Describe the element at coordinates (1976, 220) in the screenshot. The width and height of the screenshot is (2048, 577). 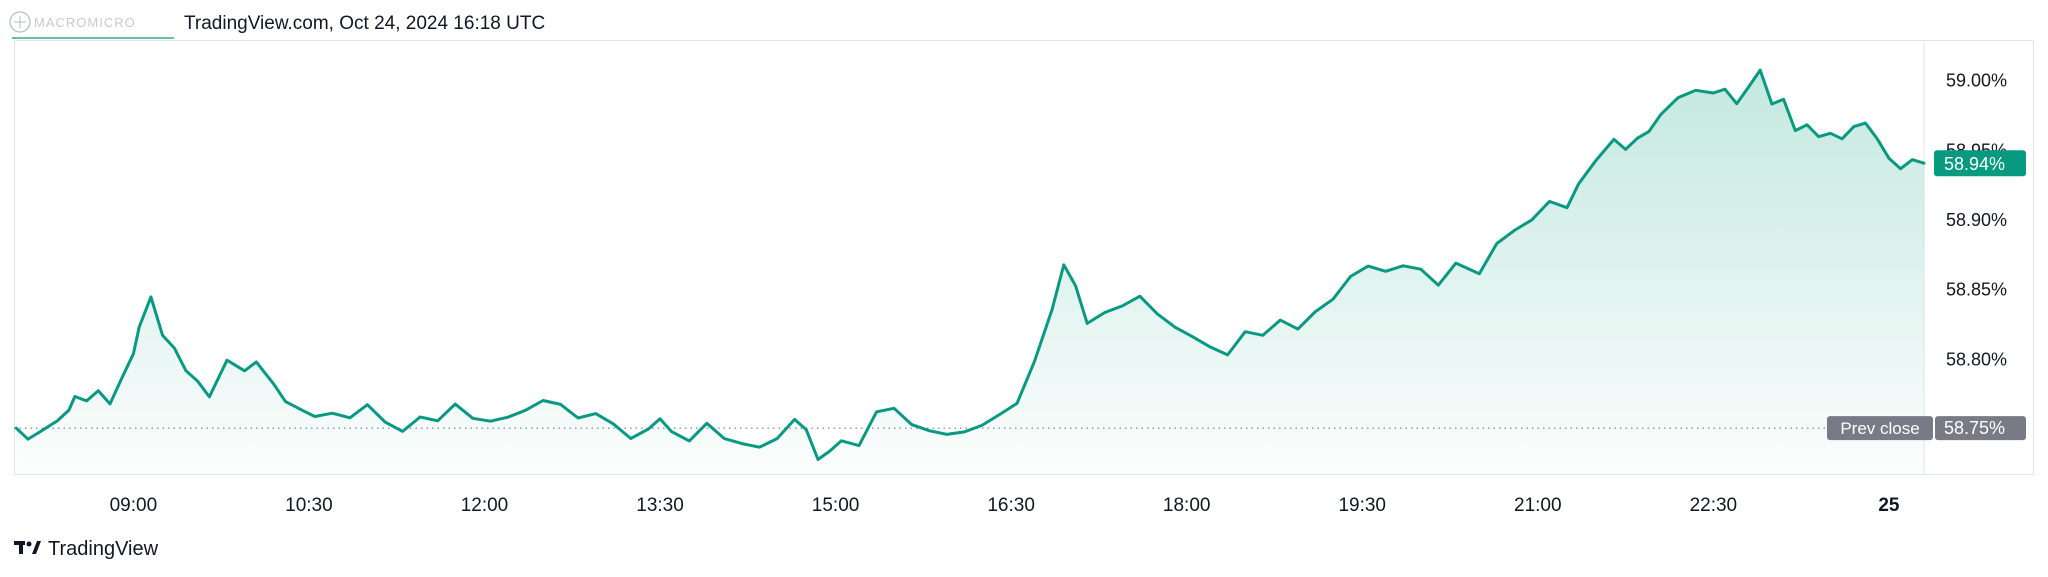
I see `y-tick-label: 58.90%` at that location.